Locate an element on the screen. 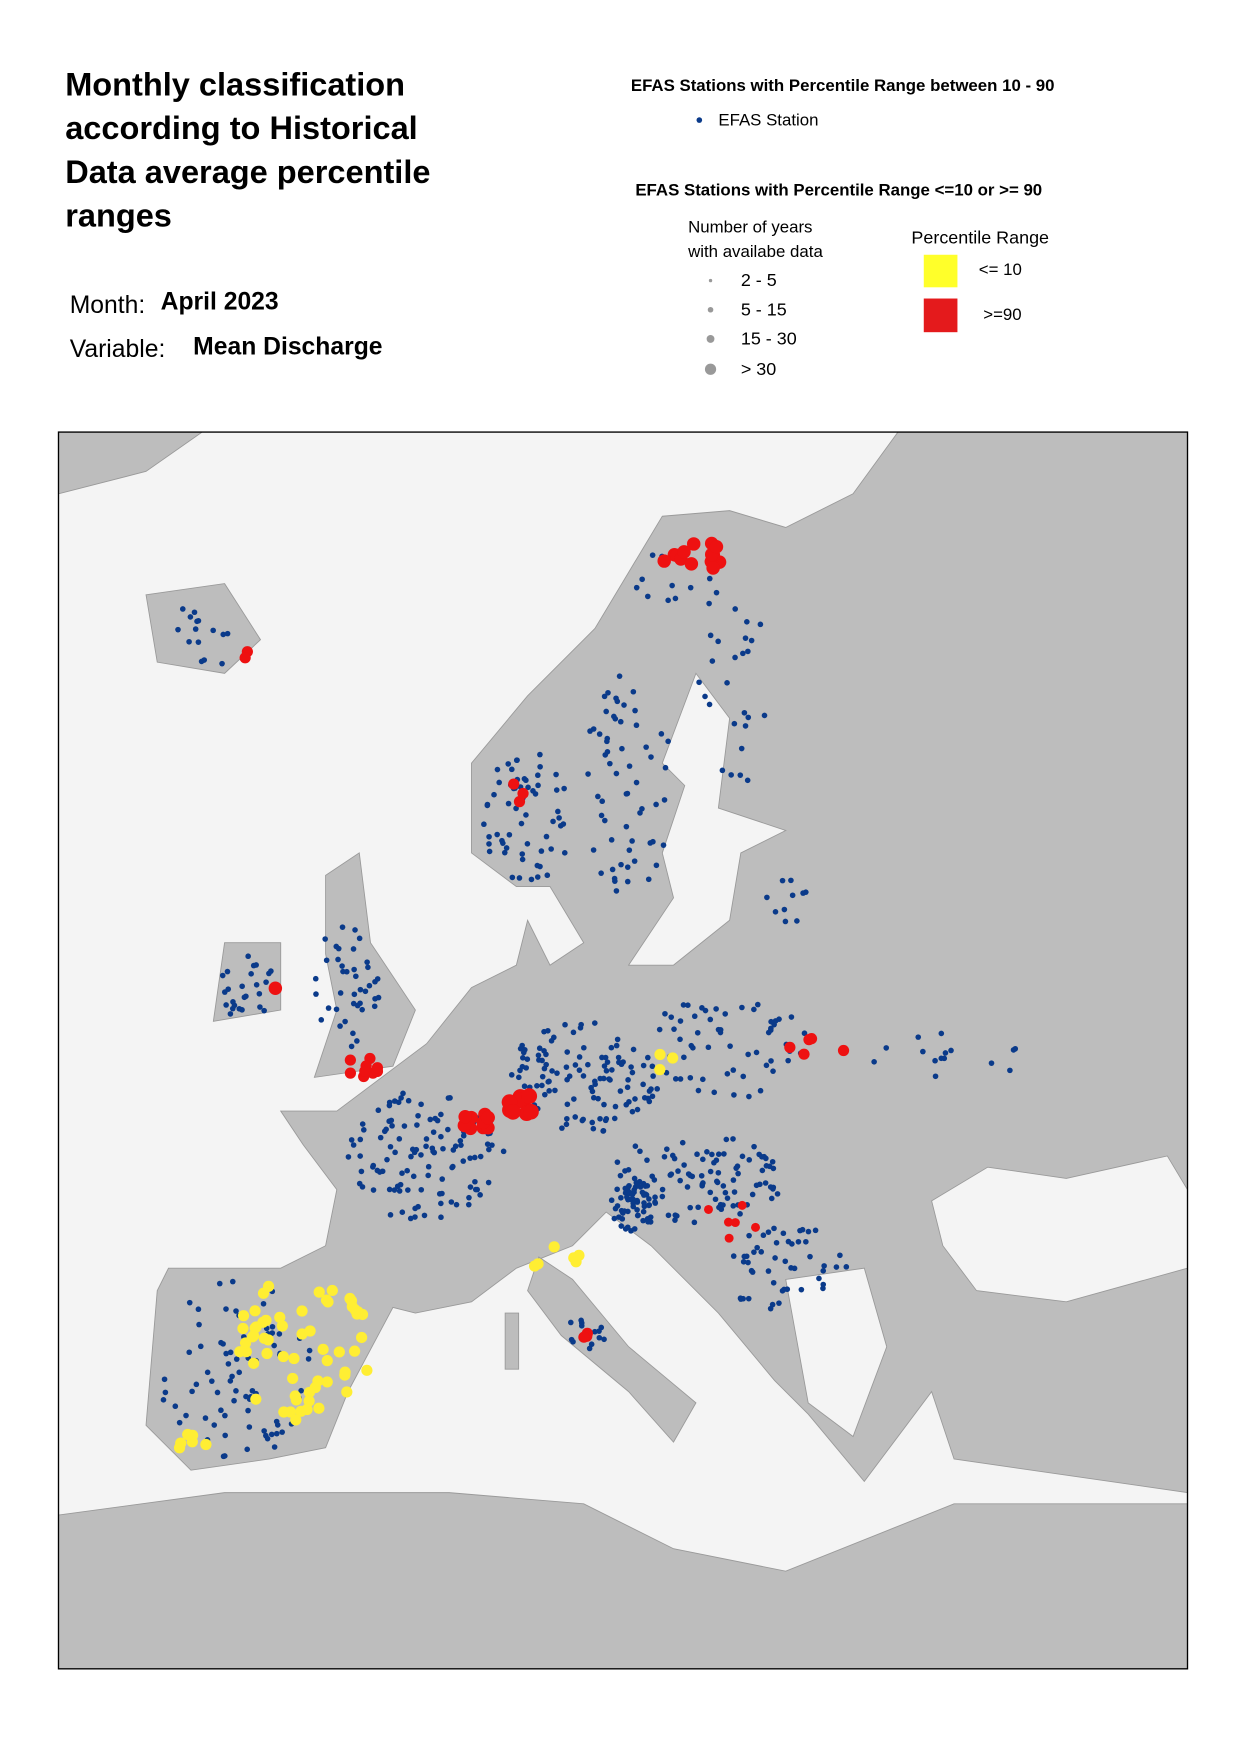  legend-item: EFAS Station is located at coordinates (768, 120).